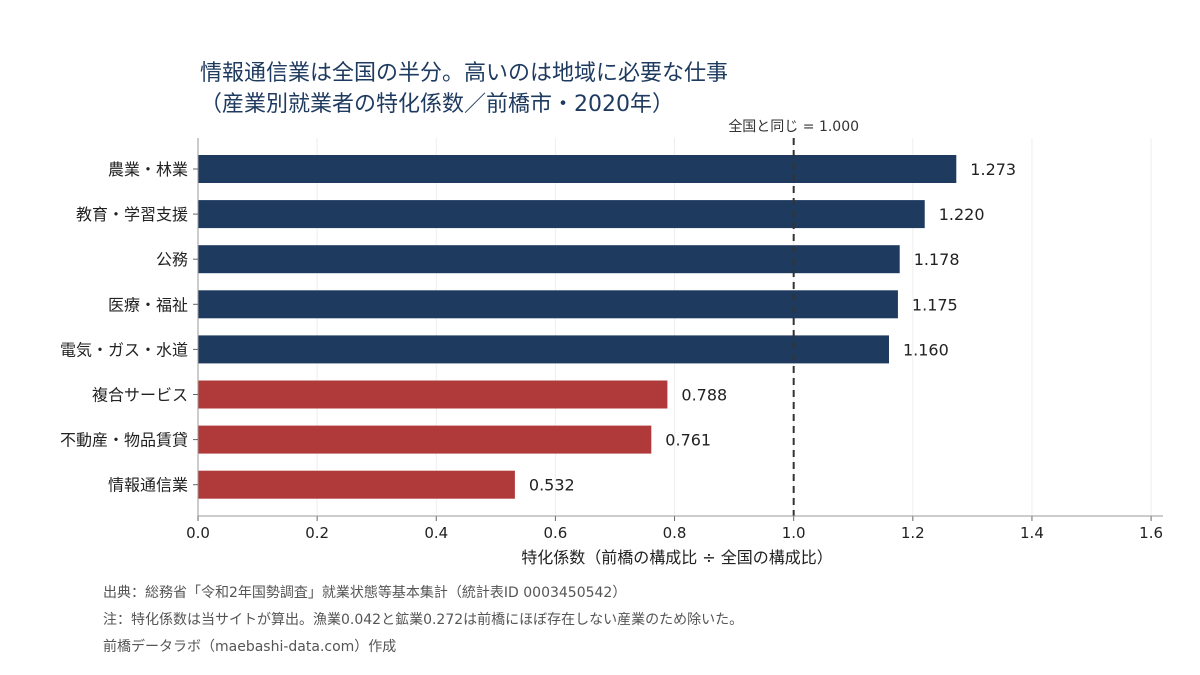  What do you see at coordinates (935, 304) in the screenshot?
I see `value-label: 1.175` at bounding box center [935, 304].